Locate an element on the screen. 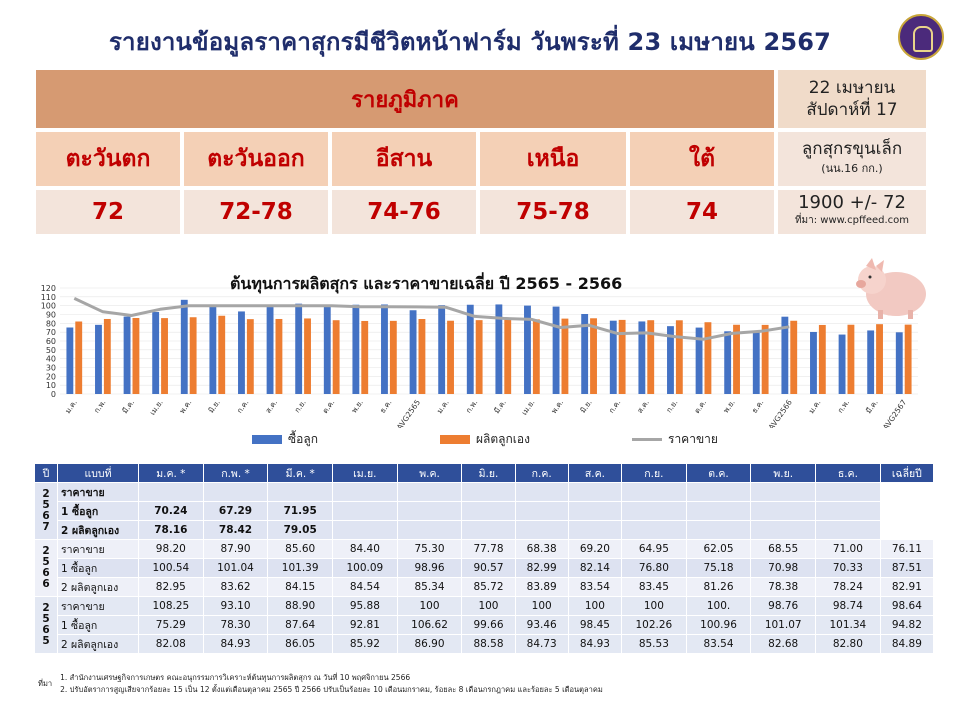 This screenshot has width=960, height=720. column-header: เม.ย. is located at coordinates (365, 473).